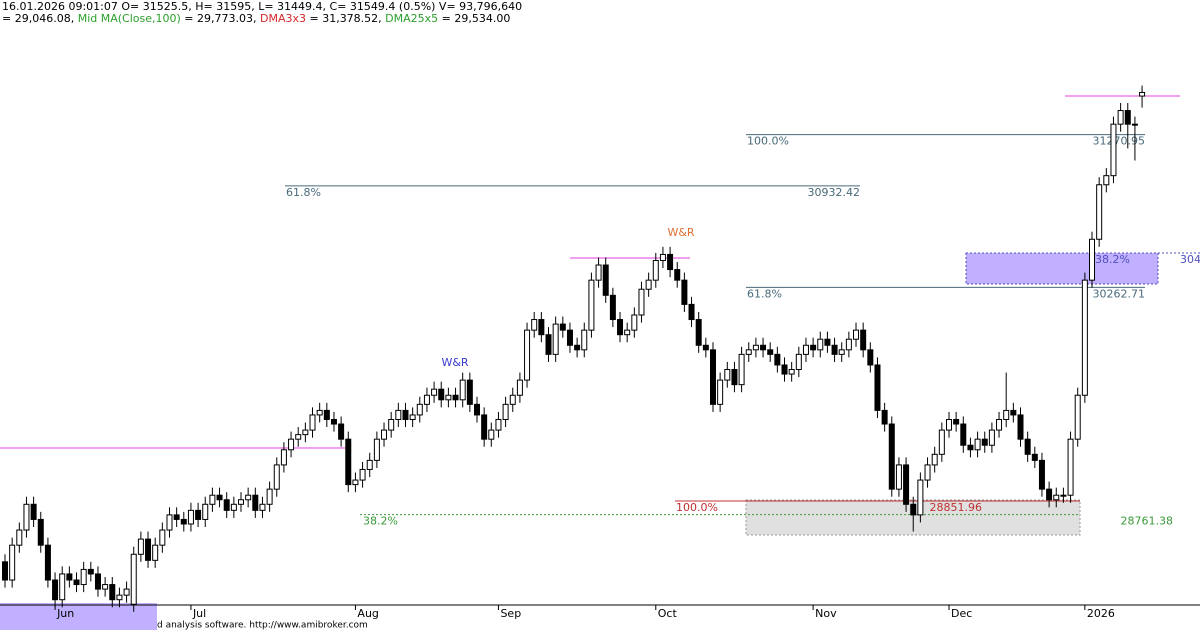  Describe the element at coordinates (1112, 259) in the screenshot. I see `zone-level-label: 38.2%` at that location.